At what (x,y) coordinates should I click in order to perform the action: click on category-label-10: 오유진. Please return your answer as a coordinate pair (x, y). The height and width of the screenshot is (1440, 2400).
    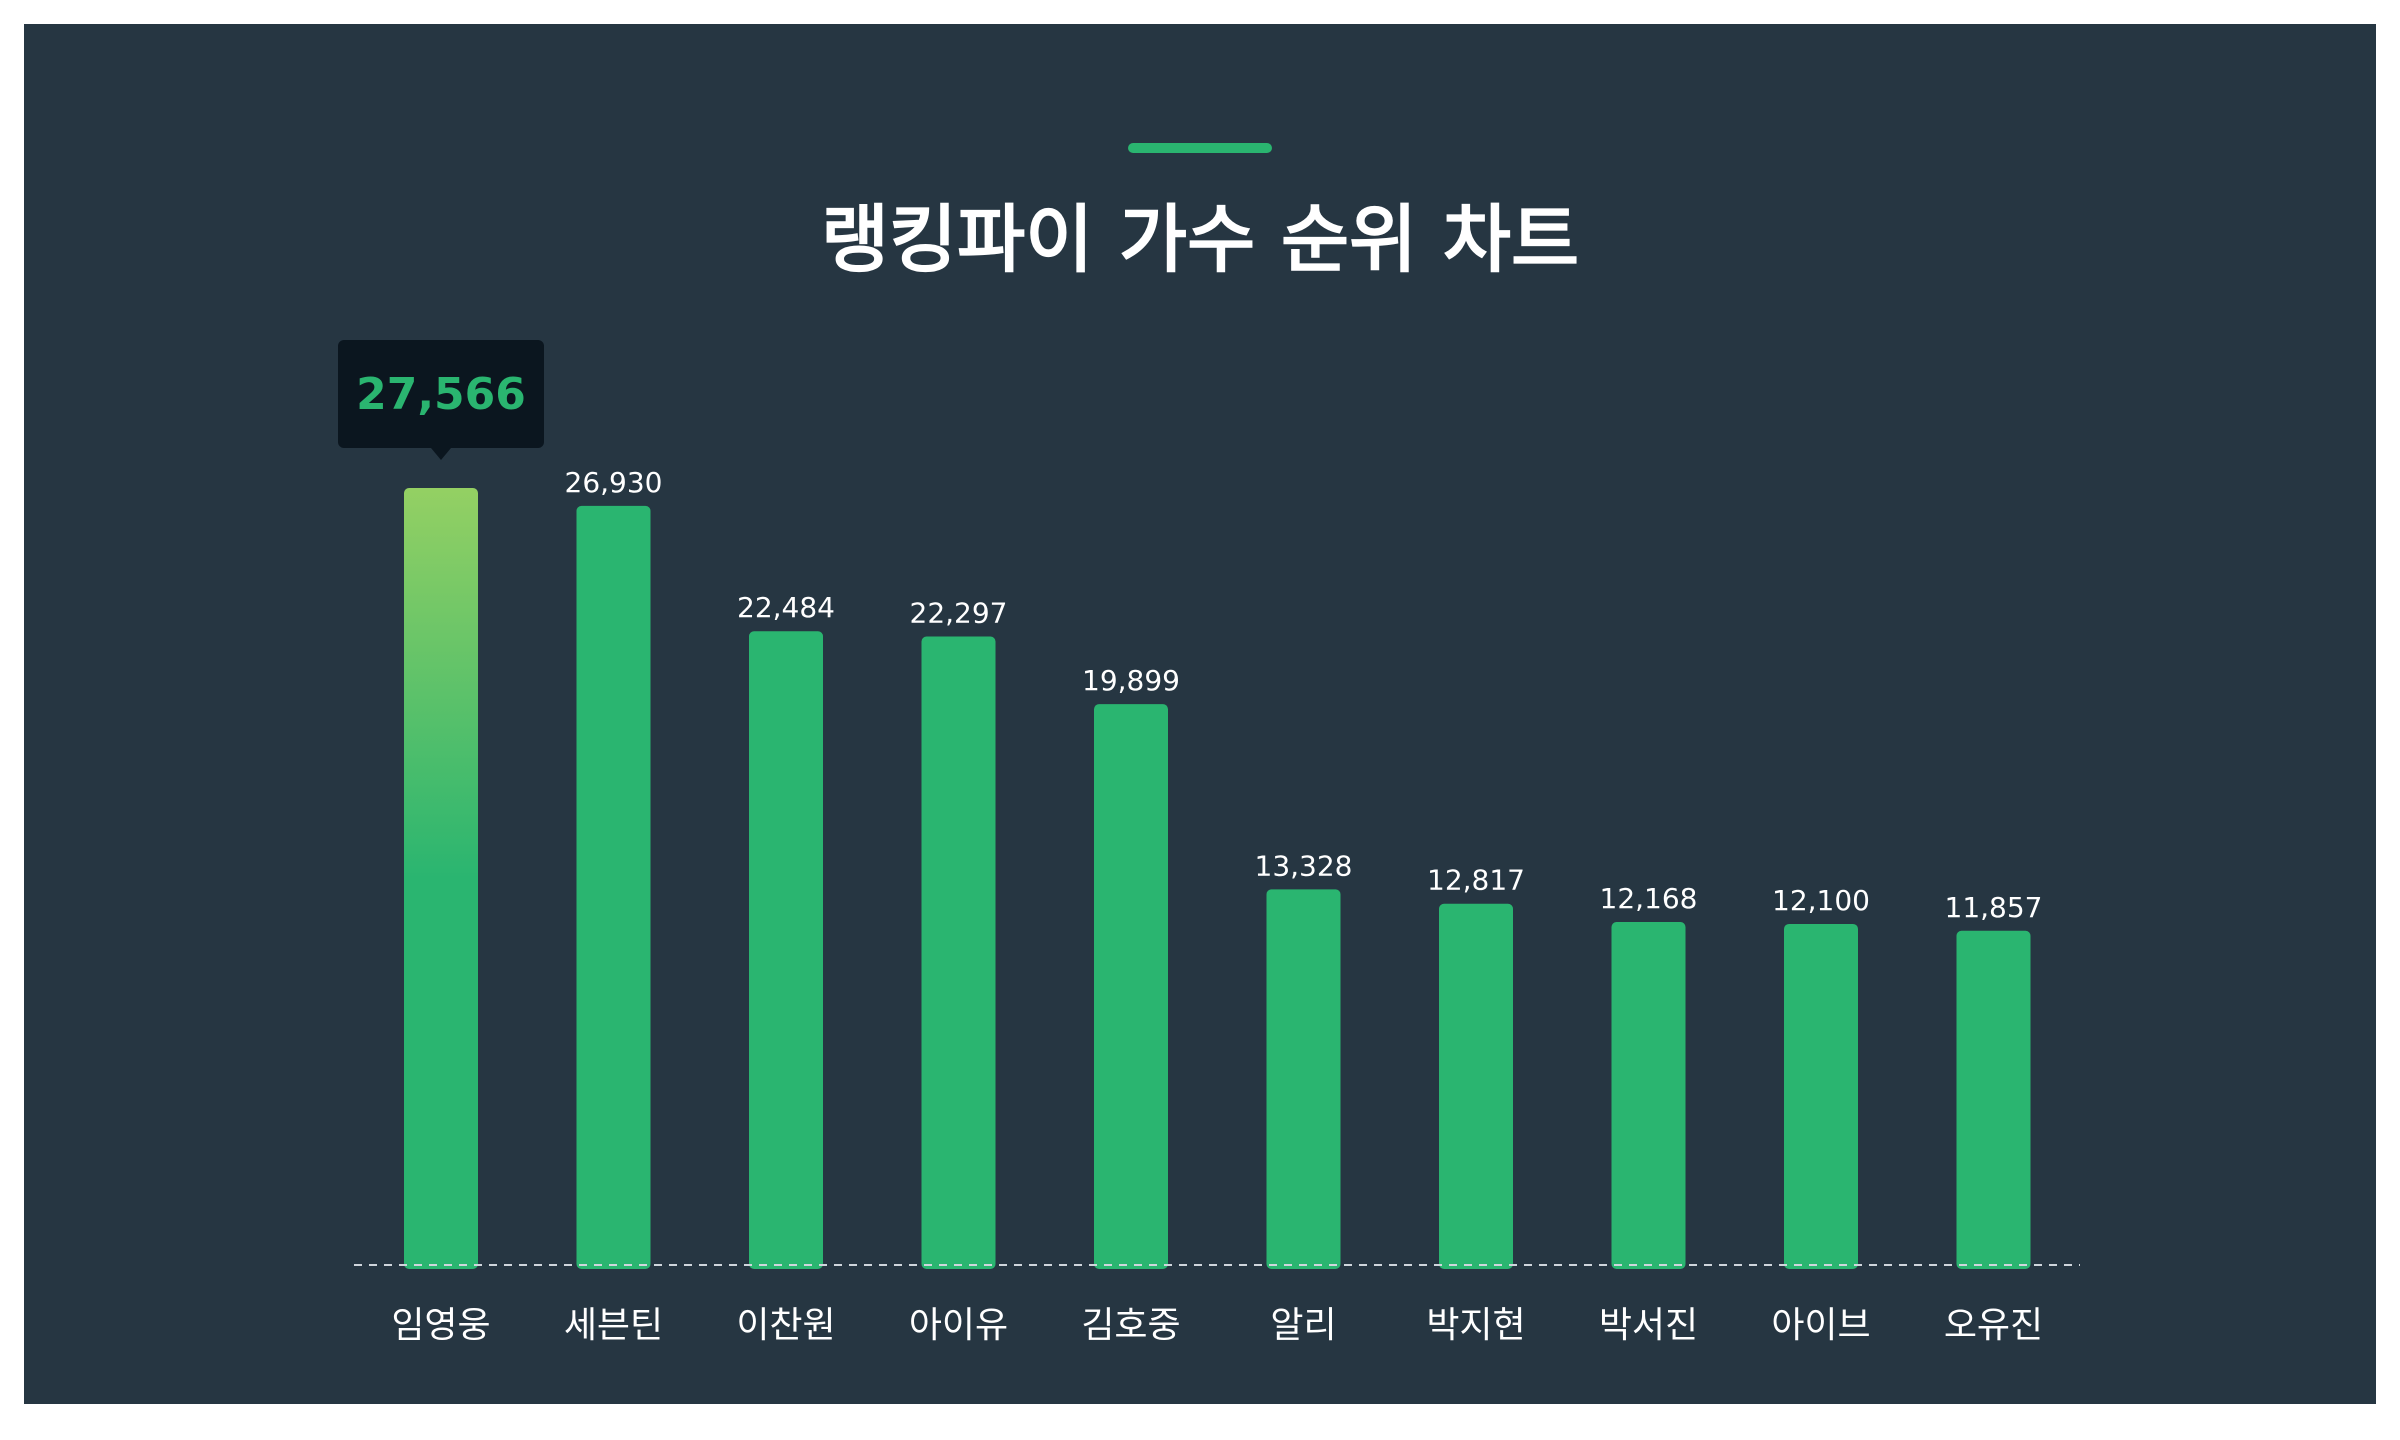
    Looking at the image, I should click on (1993, 1325).